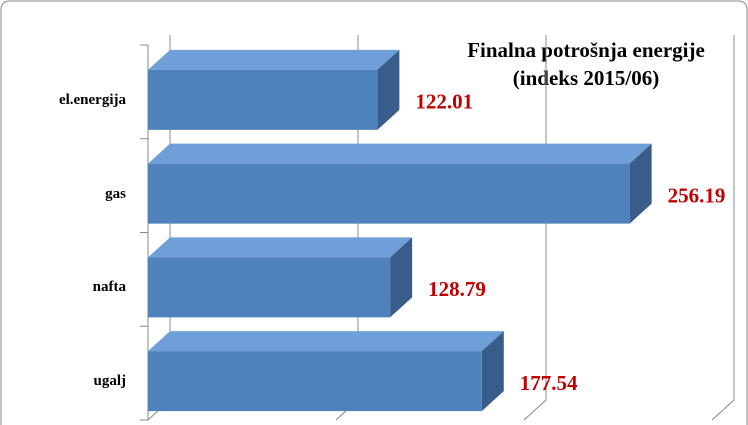  What do you see at coordinates (586, 50) in the screenshot?
I see `chart-title: Finalna potrošnja energije` at bounding box center [586, 50].